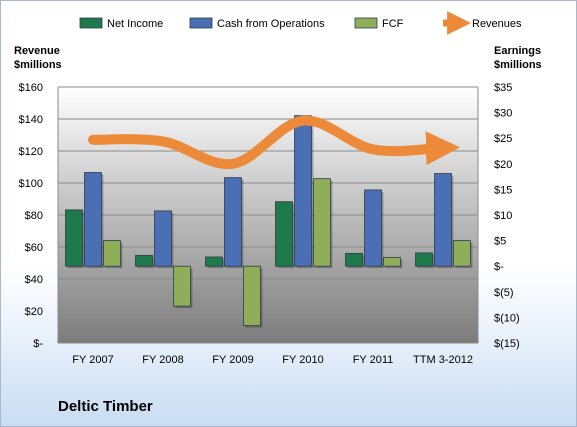  What do you see at coordinates (503, 114) in the screenshot?
I see `right-tick-label: $30` at bounding box center [503, 114].